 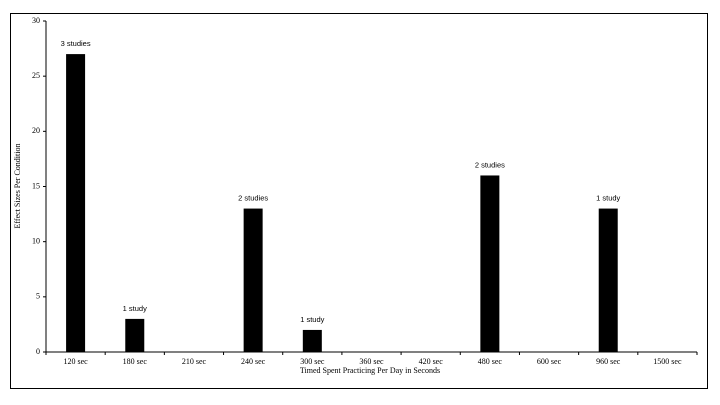 I want to click on x-tick-label: 180 sec, so click(x=135, y=361).